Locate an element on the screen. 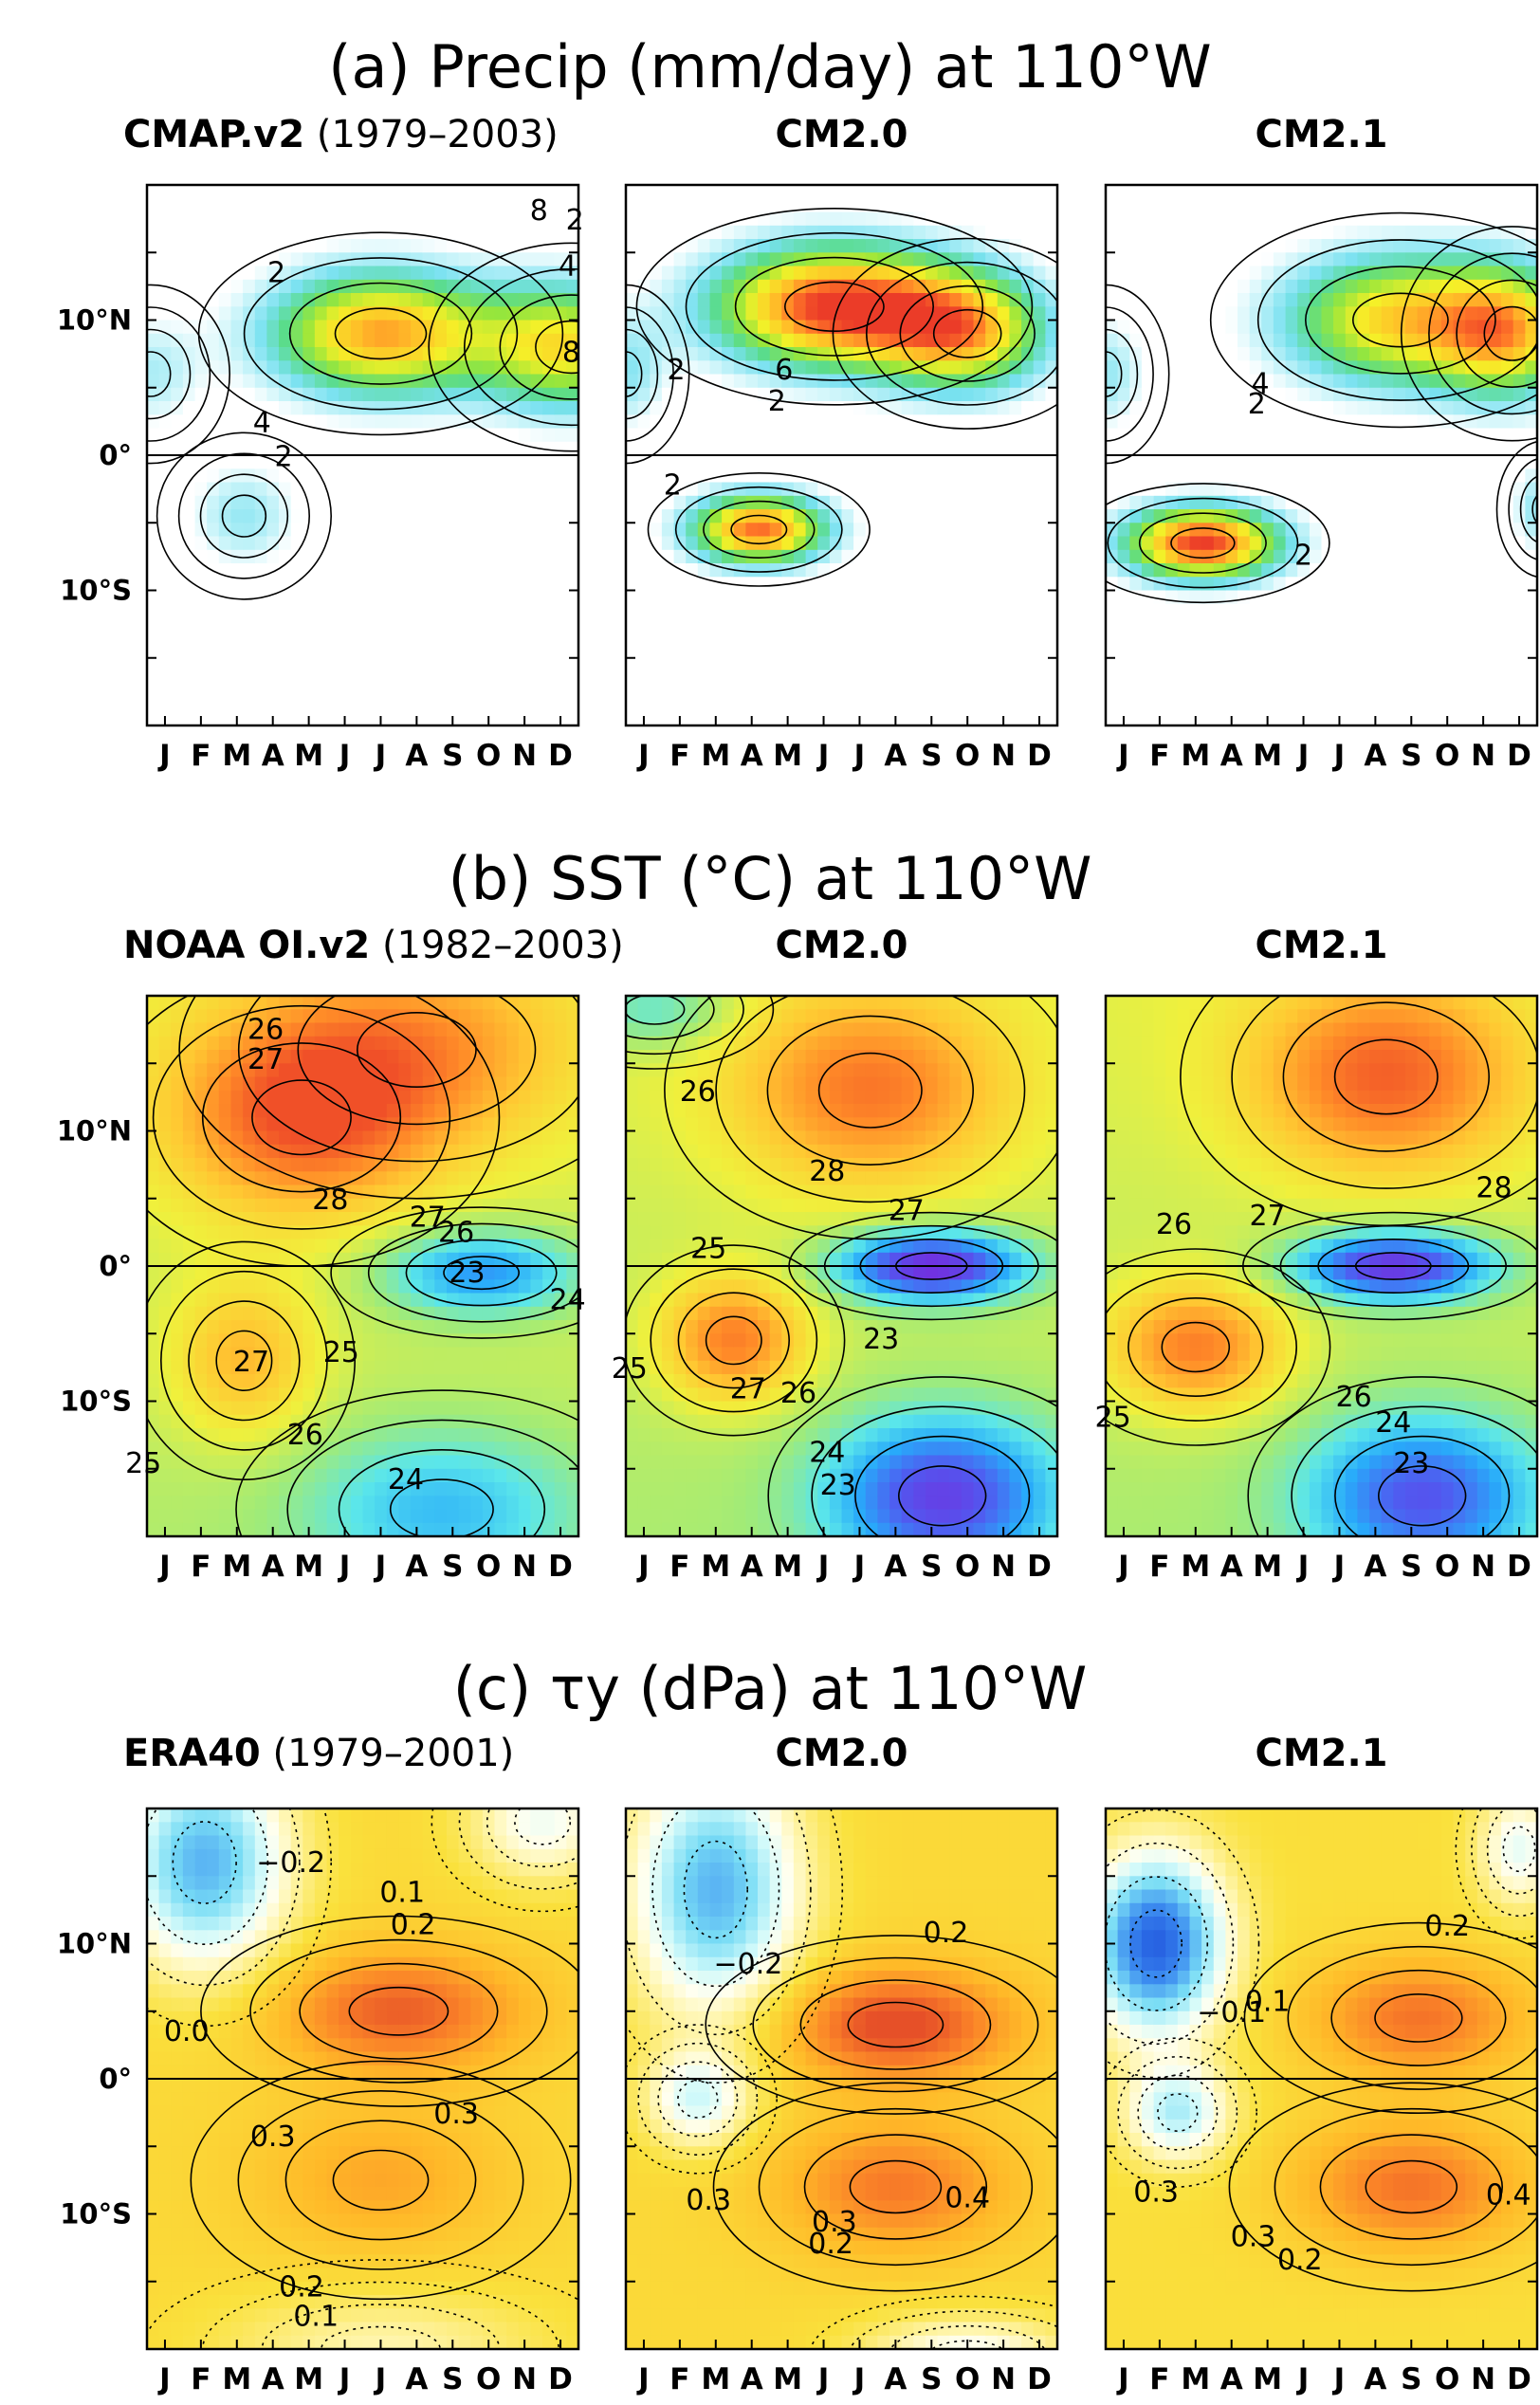 Image resolution: width=1540 pixels, height=2405 pixels. contour-label: 2 is located at coordinates (284, 456).